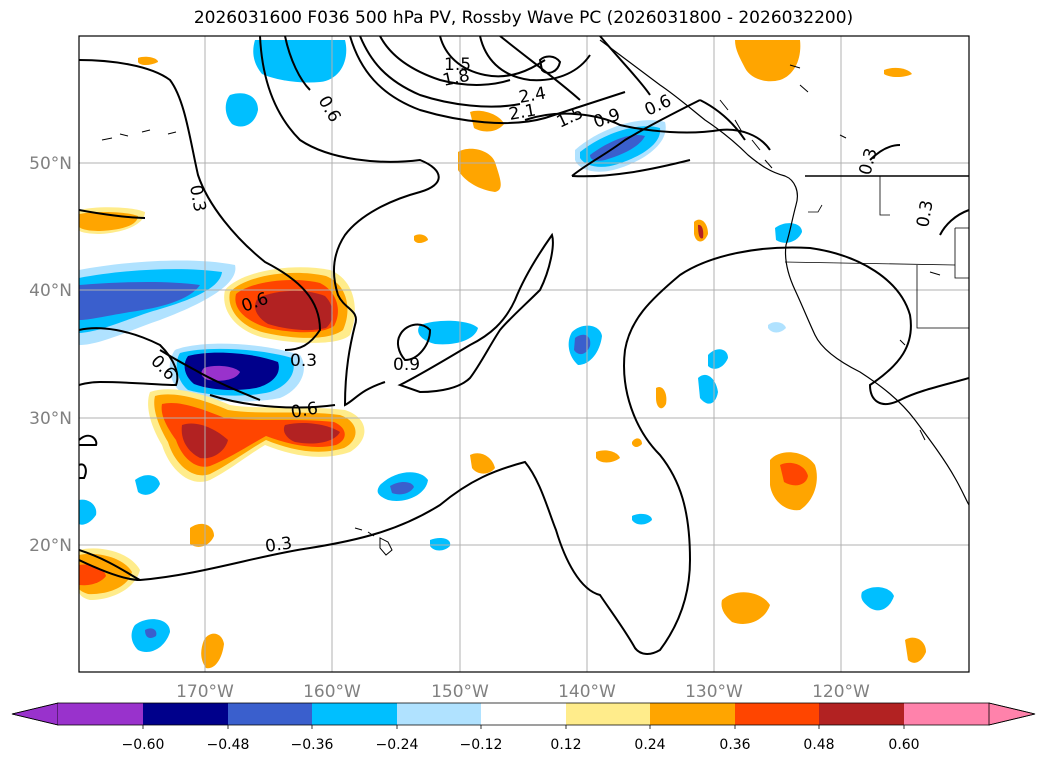  Describe the element at coordinates (903, 745) in the screenshot. I see `colorbar-tick-label: 0.60` at that location.